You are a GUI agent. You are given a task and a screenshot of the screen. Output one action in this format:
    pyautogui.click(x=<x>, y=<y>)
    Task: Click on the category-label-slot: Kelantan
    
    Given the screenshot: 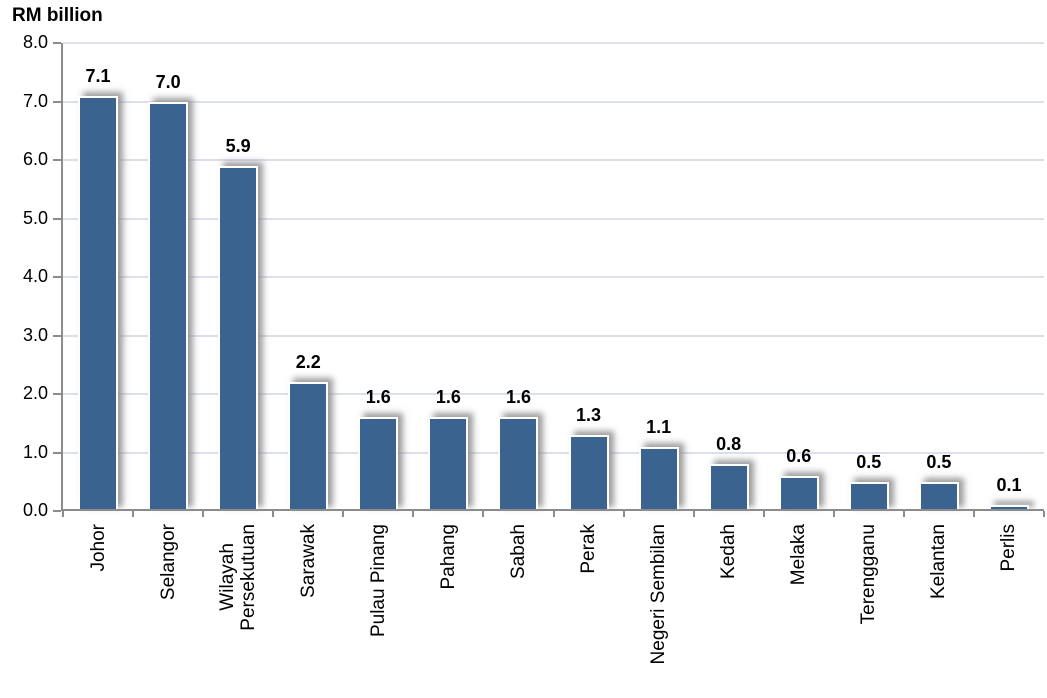 What is the action you would take?
    pyautogui.click(x=939, y=561)
    